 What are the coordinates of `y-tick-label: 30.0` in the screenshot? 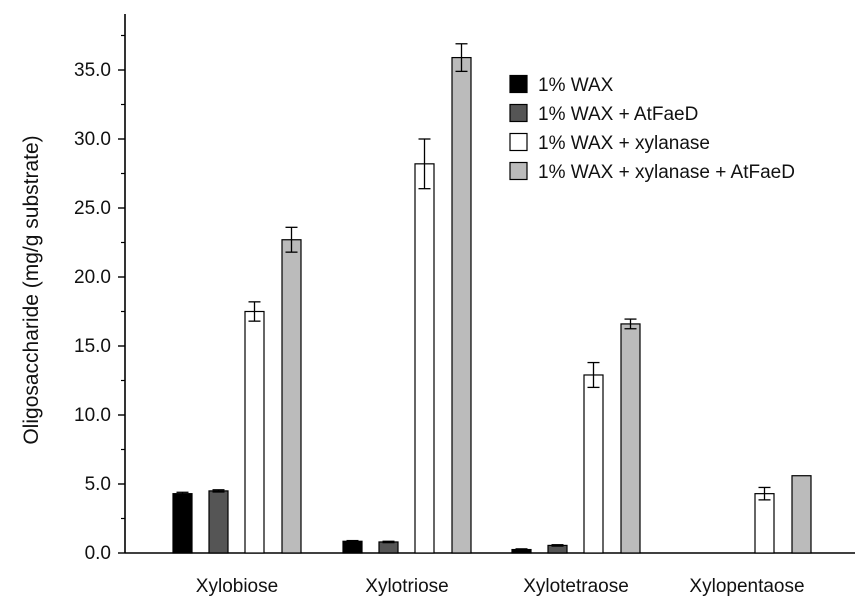 It's located at (92, 139).